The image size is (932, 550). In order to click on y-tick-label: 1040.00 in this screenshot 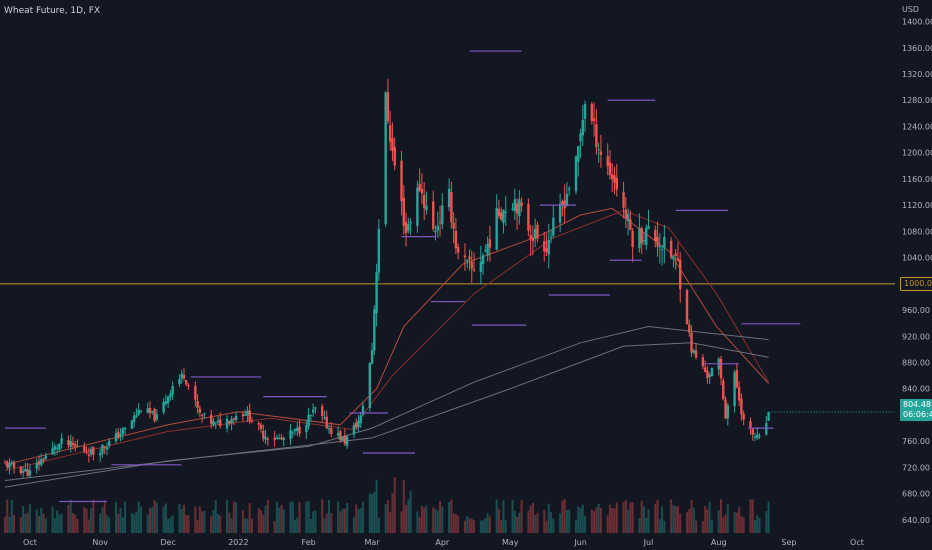, I will do `click(917, 258)`.